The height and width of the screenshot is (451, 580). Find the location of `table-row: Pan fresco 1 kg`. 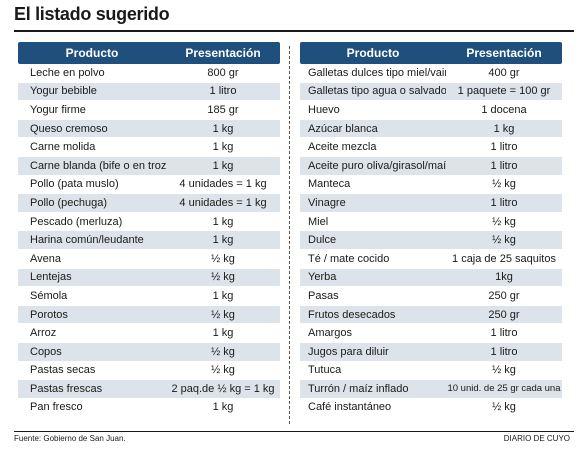

table-row: Pan fresco 1 kg is located at coordinates (149, 408).